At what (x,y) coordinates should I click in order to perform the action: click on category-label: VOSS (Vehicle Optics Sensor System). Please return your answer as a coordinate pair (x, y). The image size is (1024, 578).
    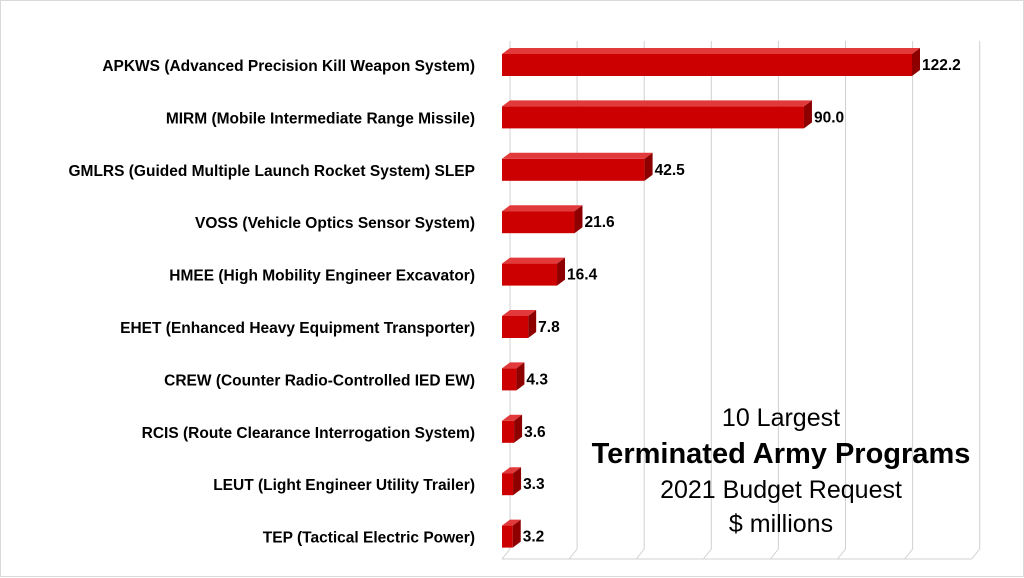
    Looking at the image, I should click on (335, 223).